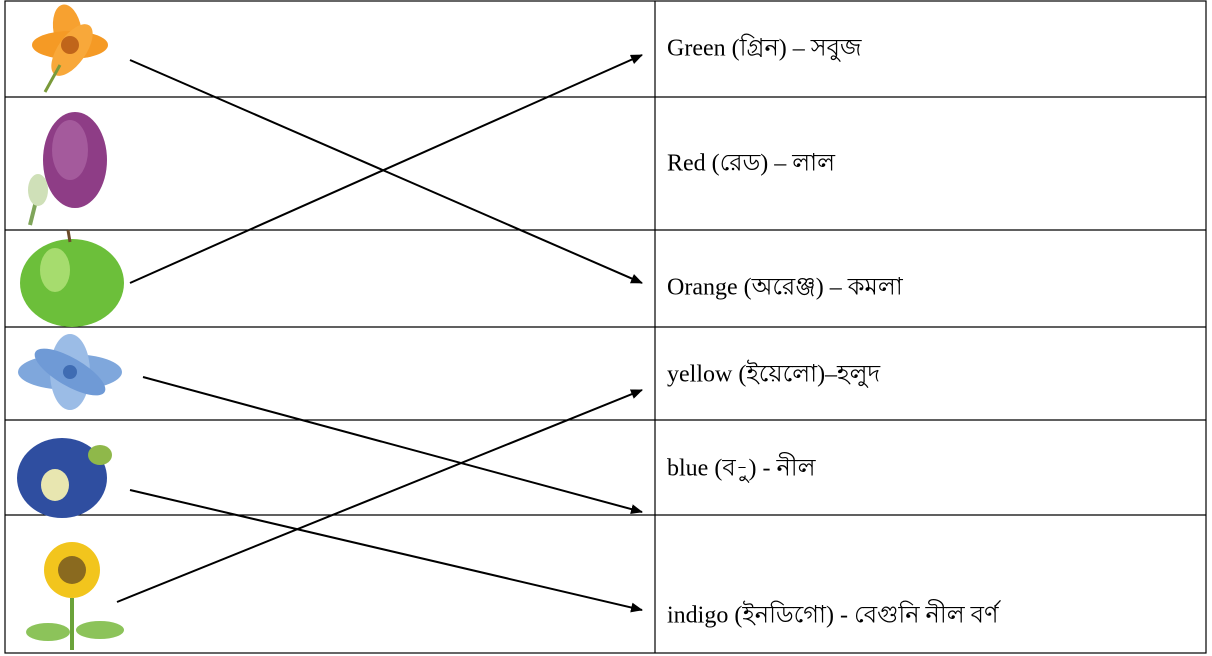 The height and width of the screenshot is (656, 1212). Describe the element at coordinates (72, 278) in the screenshot. I see `green-apple` at that location.